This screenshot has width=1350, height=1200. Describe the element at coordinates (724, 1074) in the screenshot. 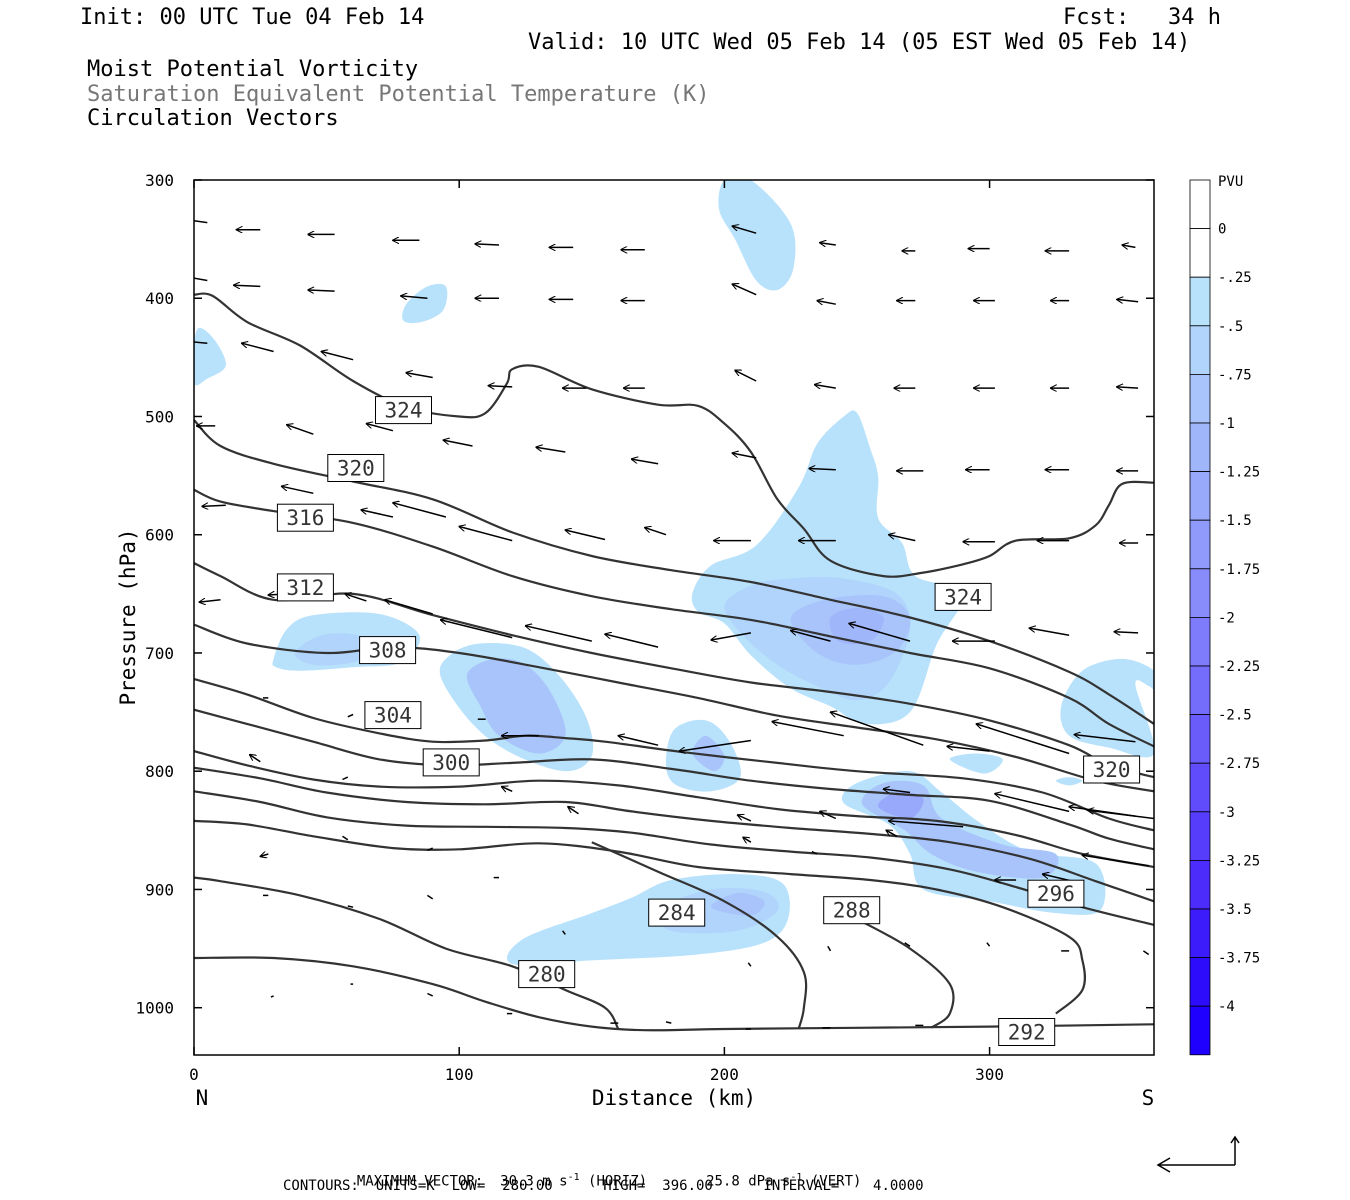

I see `x-tick-label: 200` at that location.